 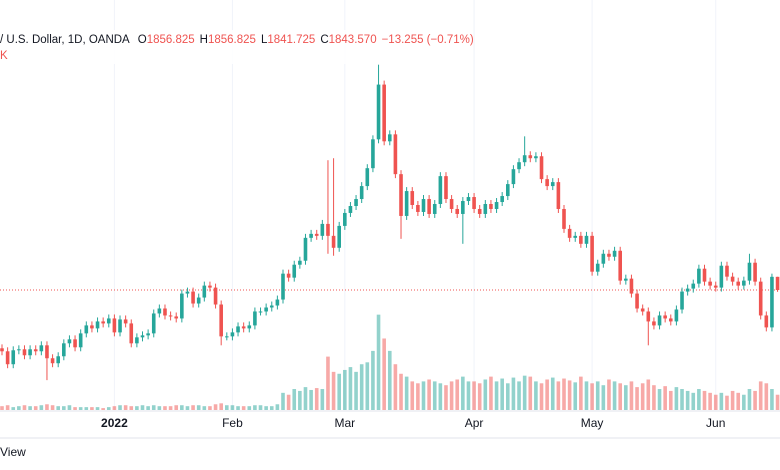 I want to click on x-tick-label: Jun, so click(x=715, y=423).